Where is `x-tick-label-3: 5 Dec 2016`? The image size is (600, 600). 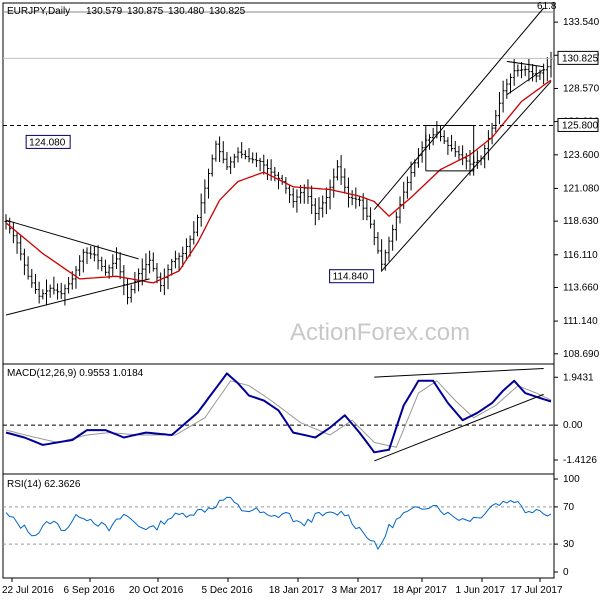 x-tick-label-3: 5 Dec 2016 is located at coordinates (228, 590).